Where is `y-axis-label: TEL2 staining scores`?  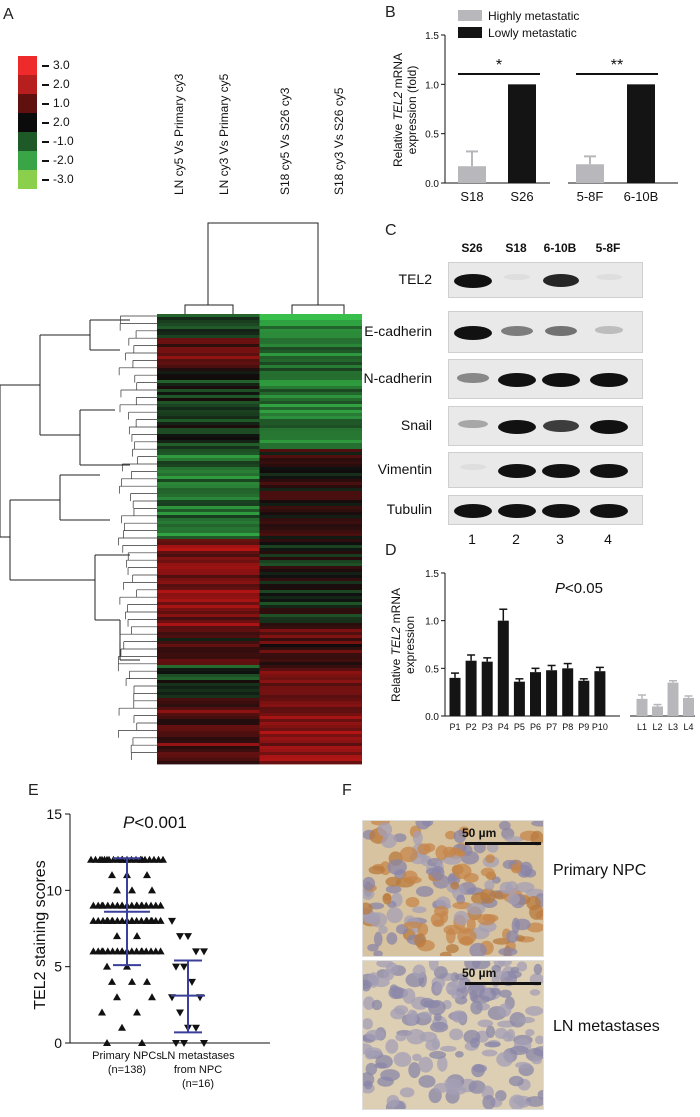 y-axis-label: TEL2 staining scores is located at coordinates (40, 934).